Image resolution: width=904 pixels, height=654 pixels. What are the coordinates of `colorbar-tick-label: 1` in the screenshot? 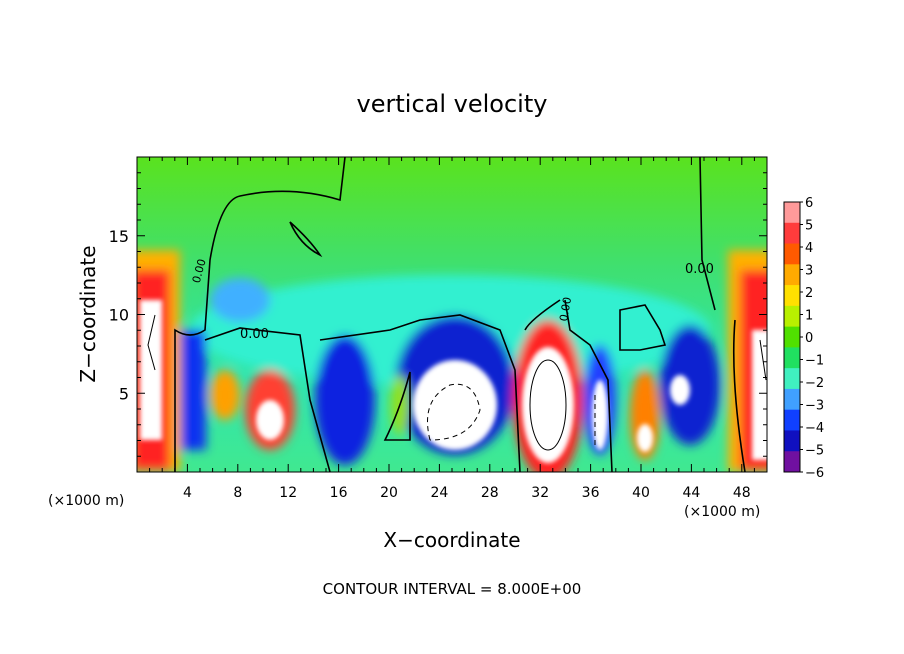 It's located at (809, 316).